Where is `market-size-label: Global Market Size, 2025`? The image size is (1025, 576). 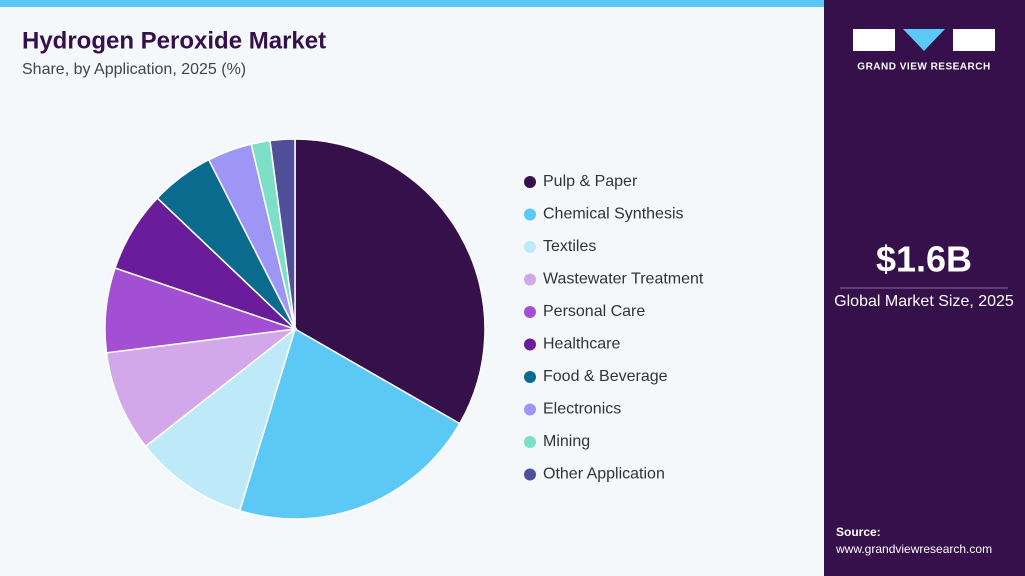 market-size-label: Global Market Size, 2025 is located at coordinates (924, 301).